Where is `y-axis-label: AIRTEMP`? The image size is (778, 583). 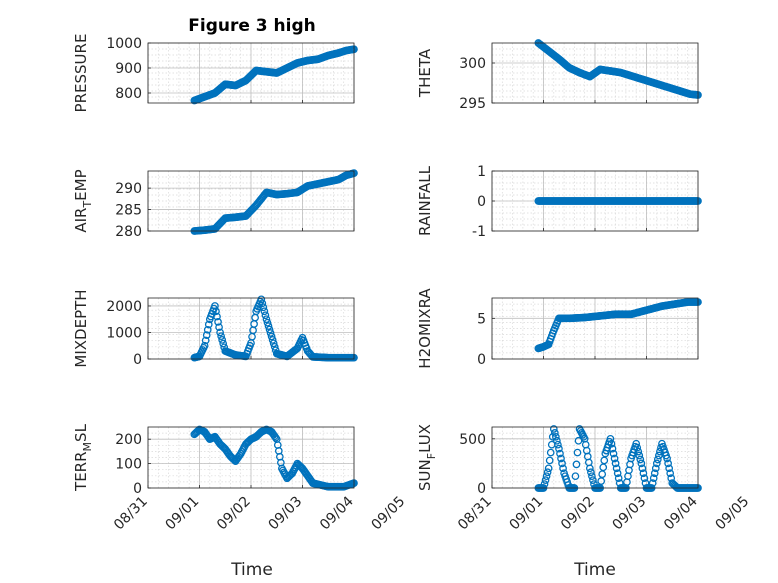 y-axis-label: AIRTEMP is located at coordinates (83, 200).